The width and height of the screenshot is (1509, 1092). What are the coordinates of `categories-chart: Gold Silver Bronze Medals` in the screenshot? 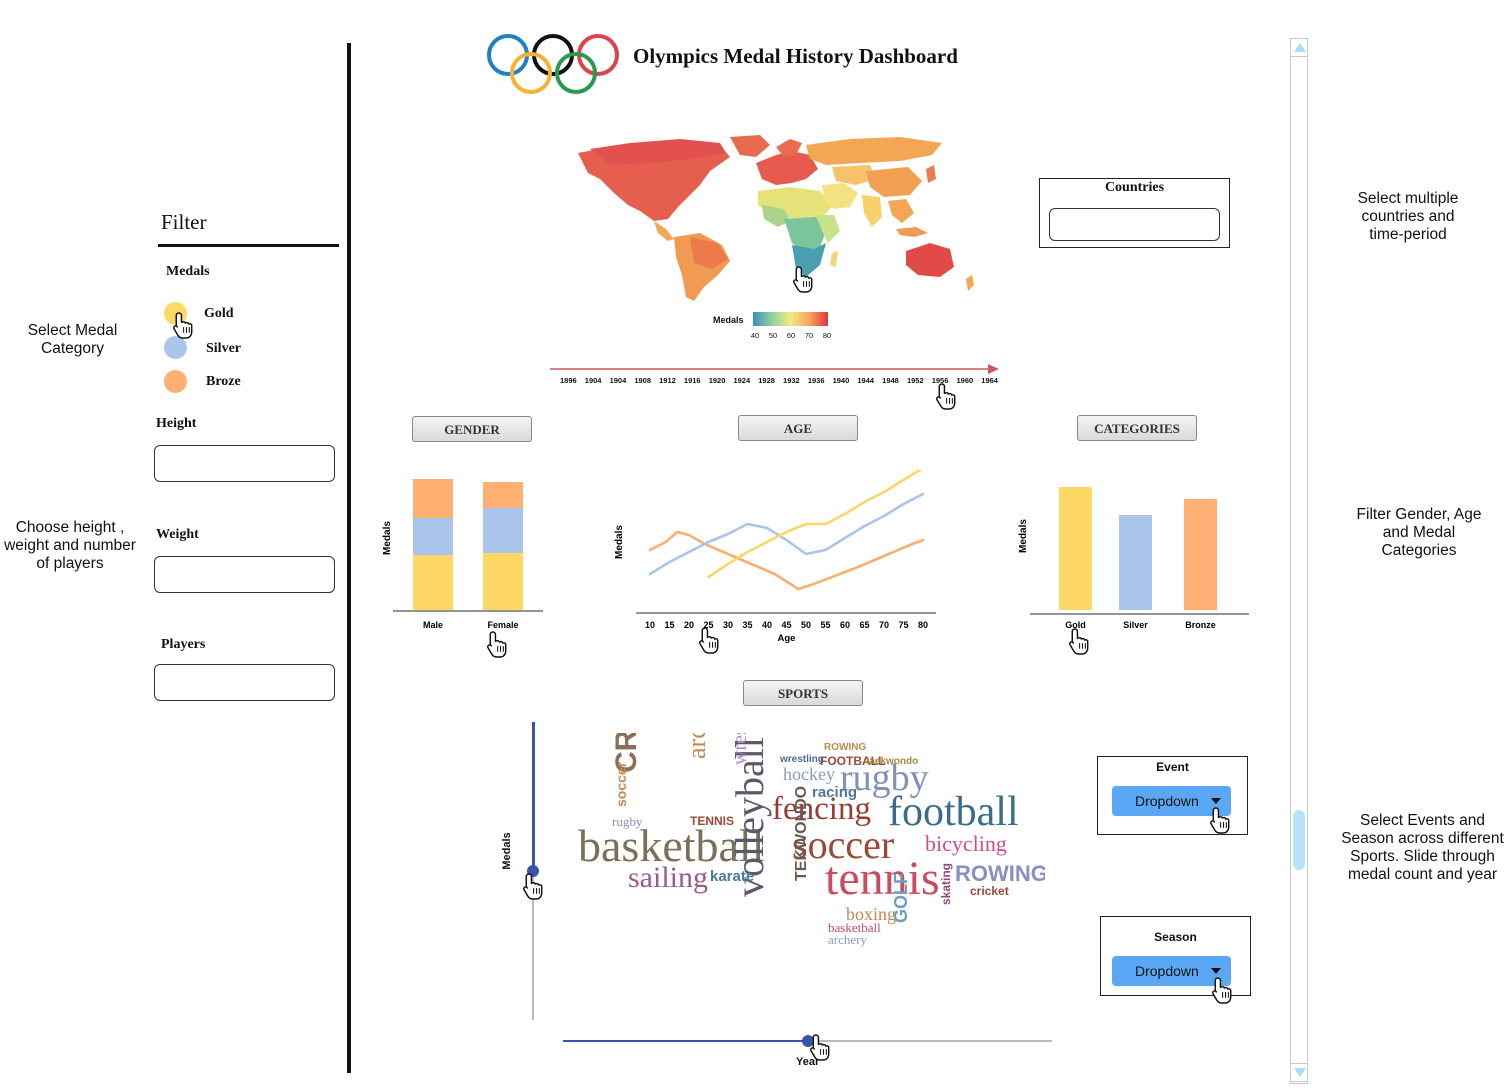 It's located at (1132, 552).